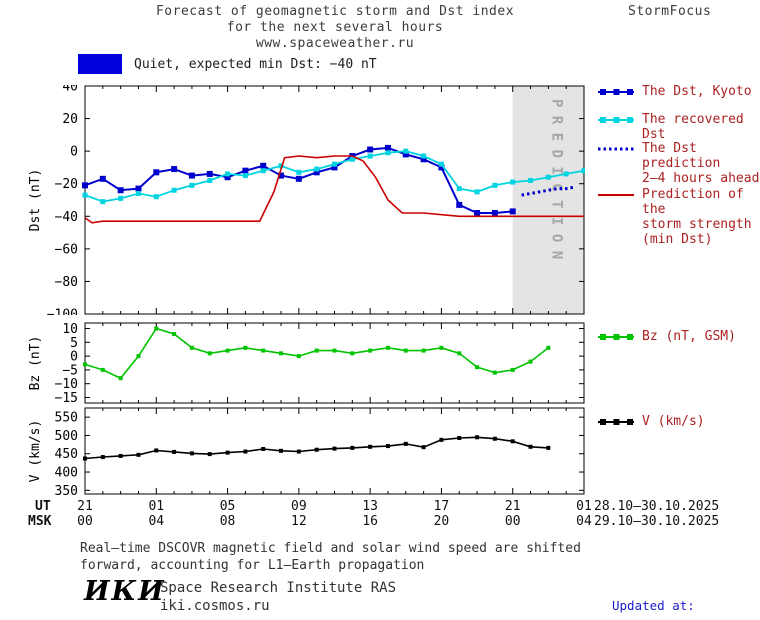 The image size is (760, 620). Describe the element at coordinates (215, 606) in the screenshot. I see `iki-site-link: iki.cosmos.ru` at that location.